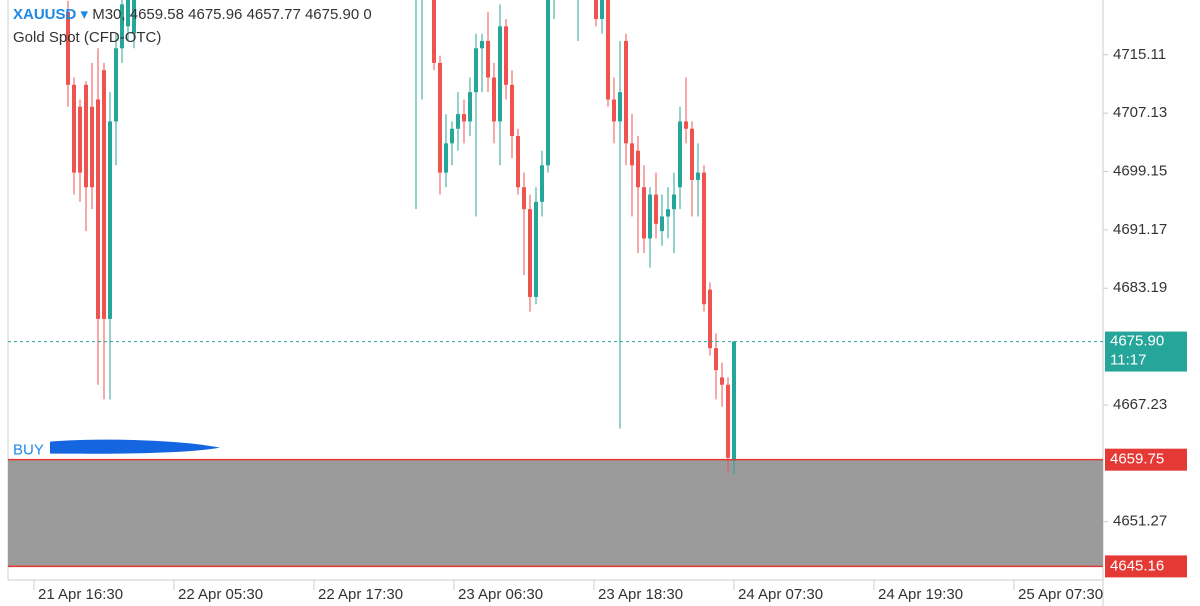 This screenshot has width=1200, height=606. What do you see at coordinates (84, 14) in the screenshot?
I see `dropdown-arrow: ▾` at bounding box center [84, 14].